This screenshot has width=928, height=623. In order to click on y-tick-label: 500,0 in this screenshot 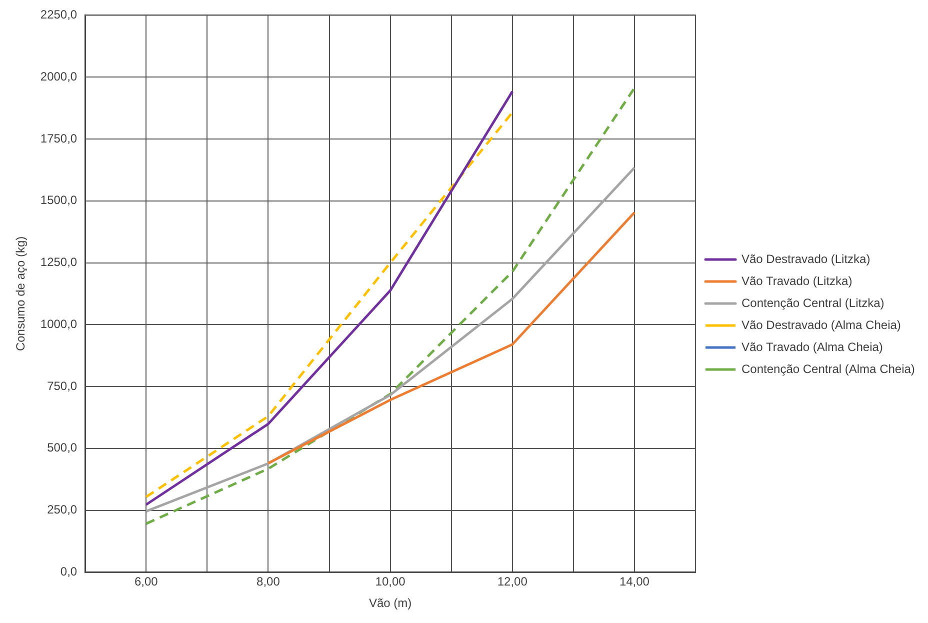, I will do `click(62, 447)`.